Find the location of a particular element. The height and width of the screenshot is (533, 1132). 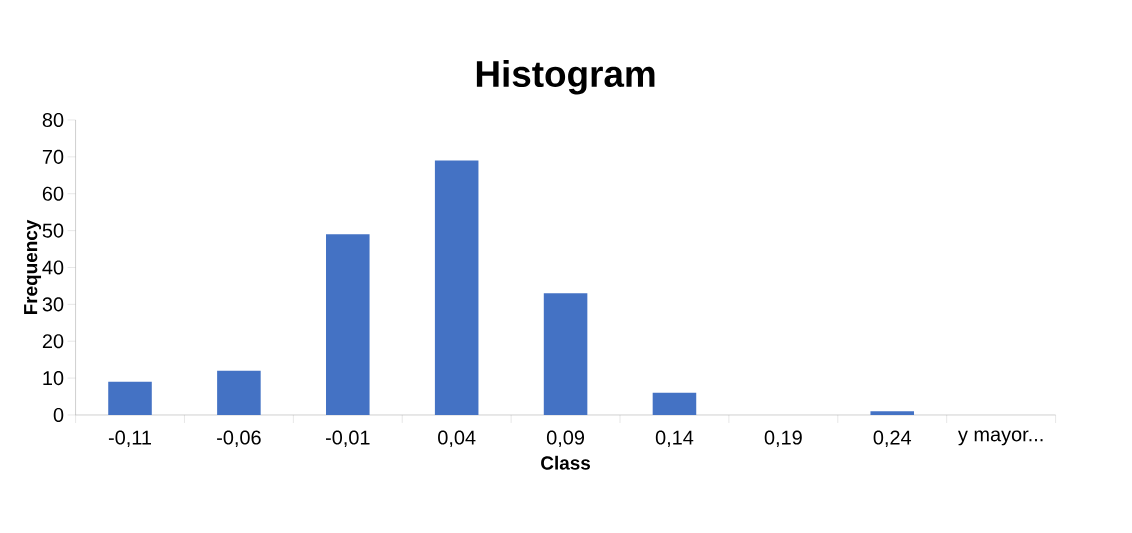

x-tick-label: -0,01 is located at coordinates (347, 438).